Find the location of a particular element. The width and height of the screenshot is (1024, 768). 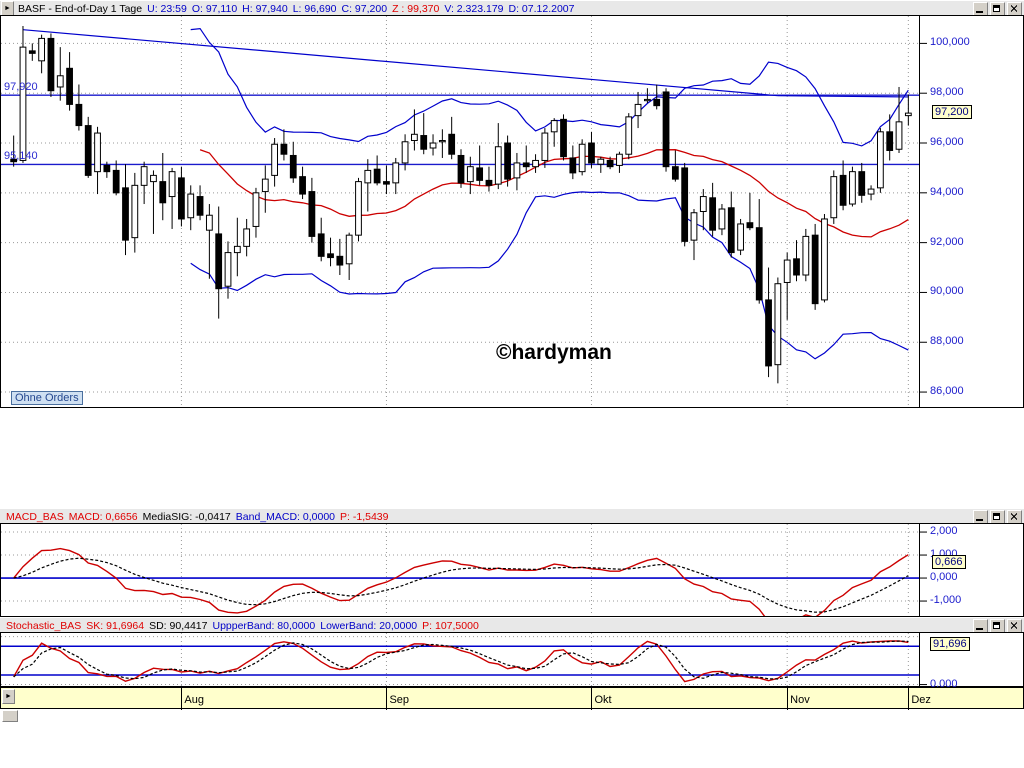

current-price-tag: 97,200 is located at coordinates (952, 112).